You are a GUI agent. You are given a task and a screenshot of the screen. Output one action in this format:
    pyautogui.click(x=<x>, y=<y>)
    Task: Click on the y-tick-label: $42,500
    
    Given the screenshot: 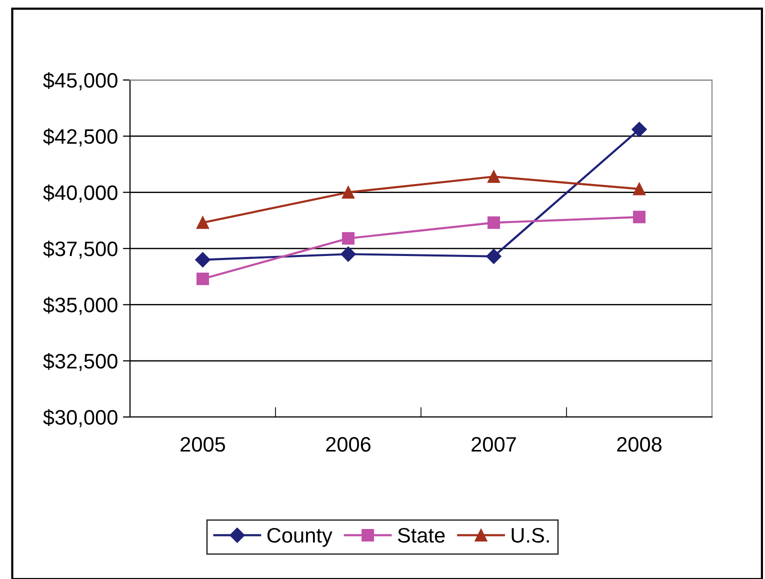 What is the action you would take?
    pyautogui.click(x=80, y=137)
    